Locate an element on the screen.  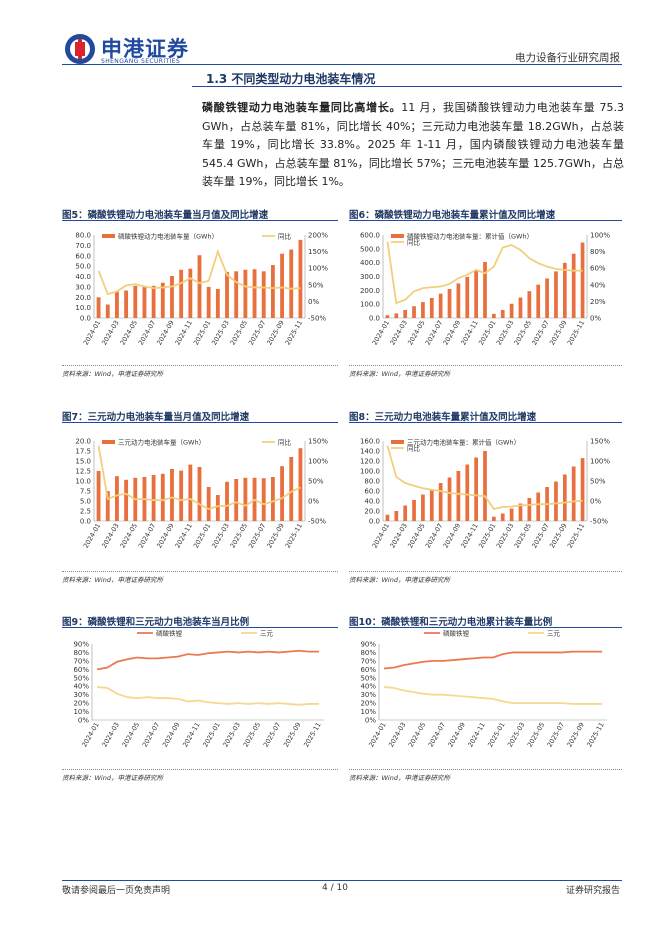
fig10-series-line is located at coordinates (493, 660).